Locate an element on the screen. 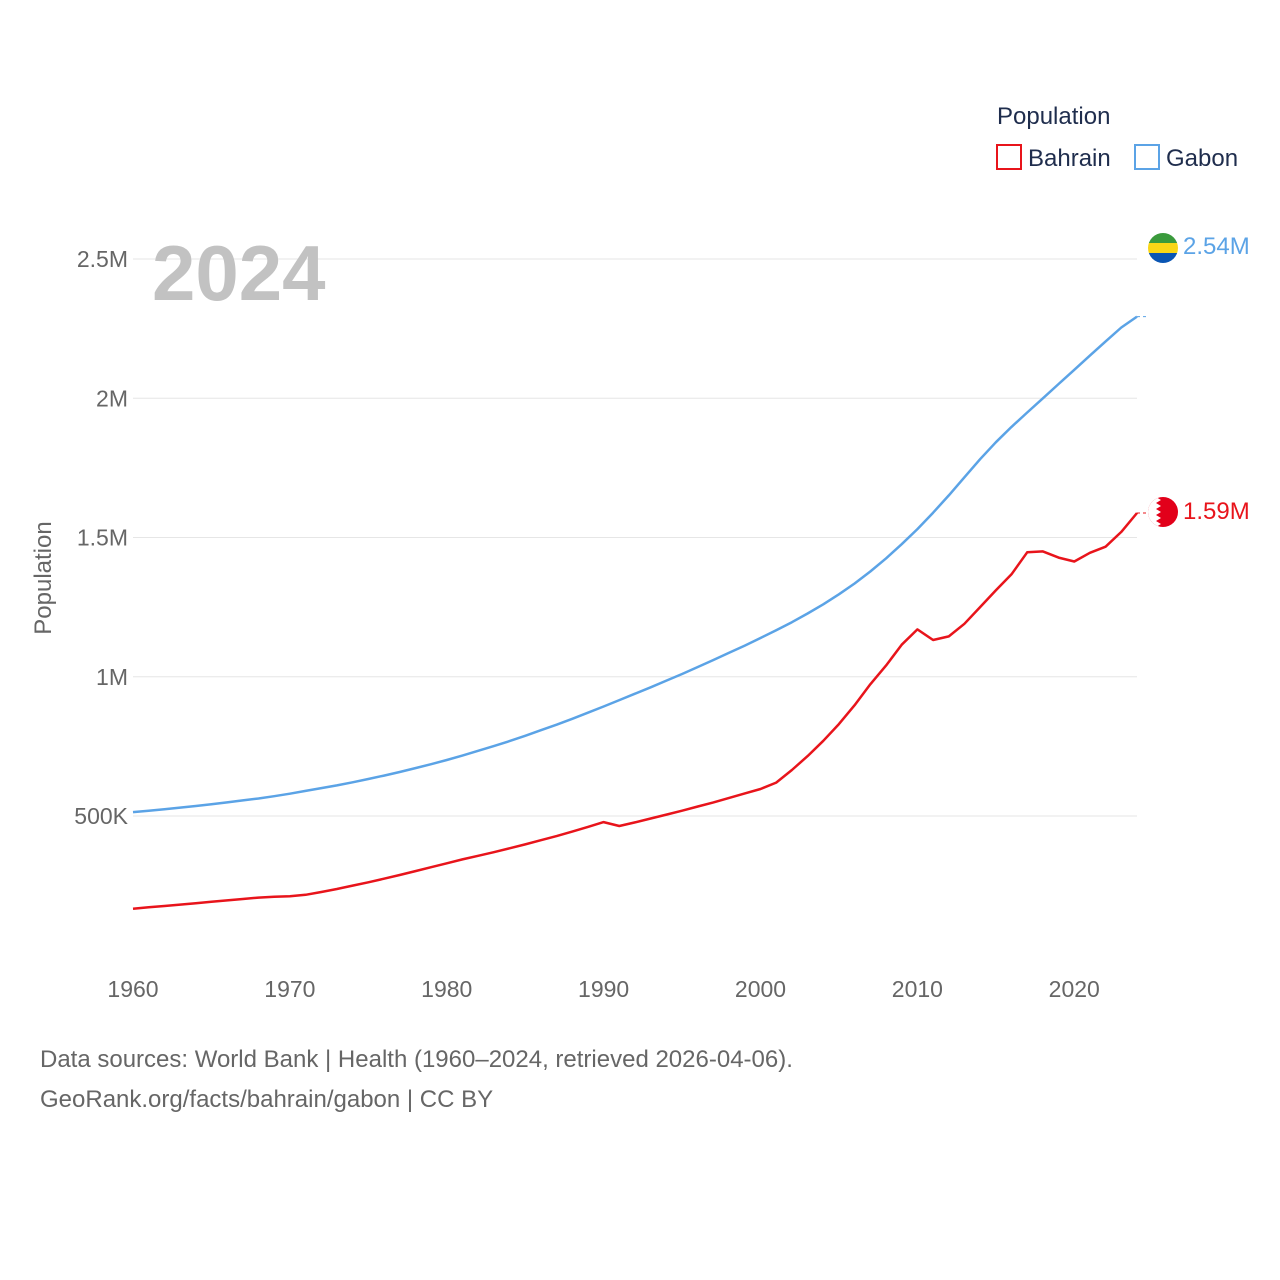 The image size is (1280, 1280). source-line-2: GeoRank.org/facts/bahrain/gabon | CC BY is located at coordinates (267, 1099).